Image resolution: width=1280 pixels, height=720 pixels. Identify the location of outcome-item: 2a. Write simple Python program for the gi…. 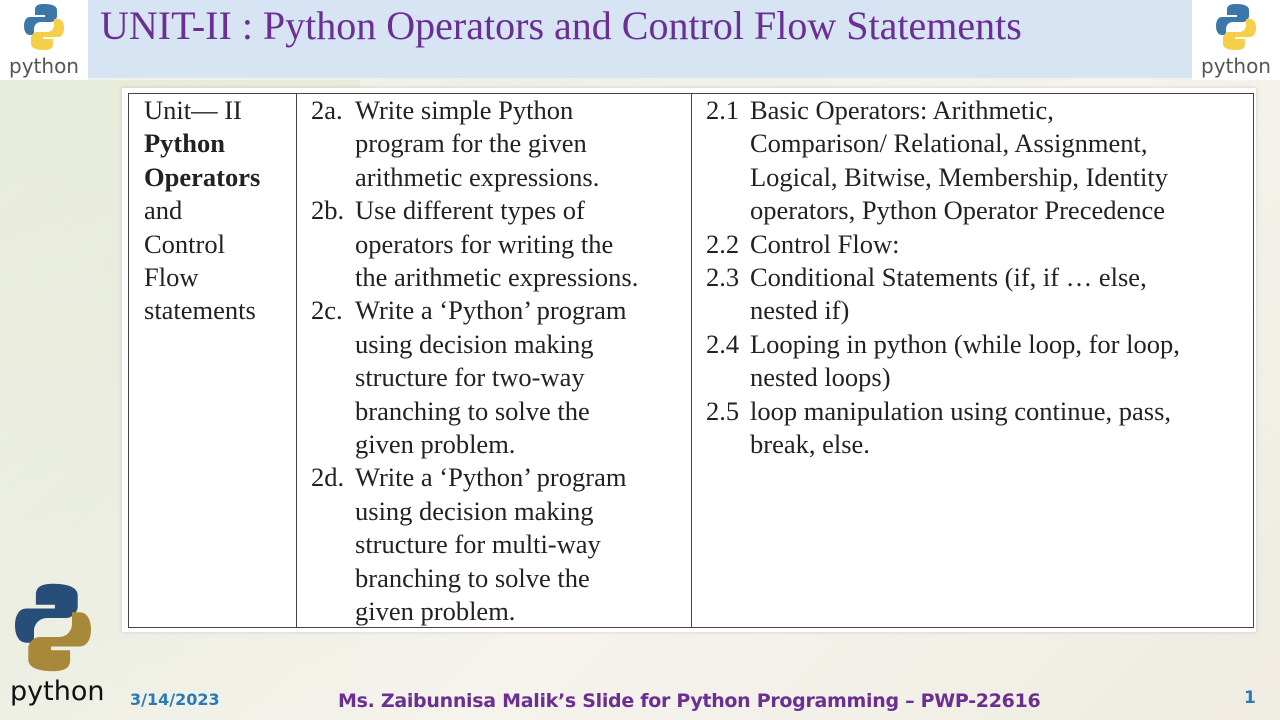
(501, 144).